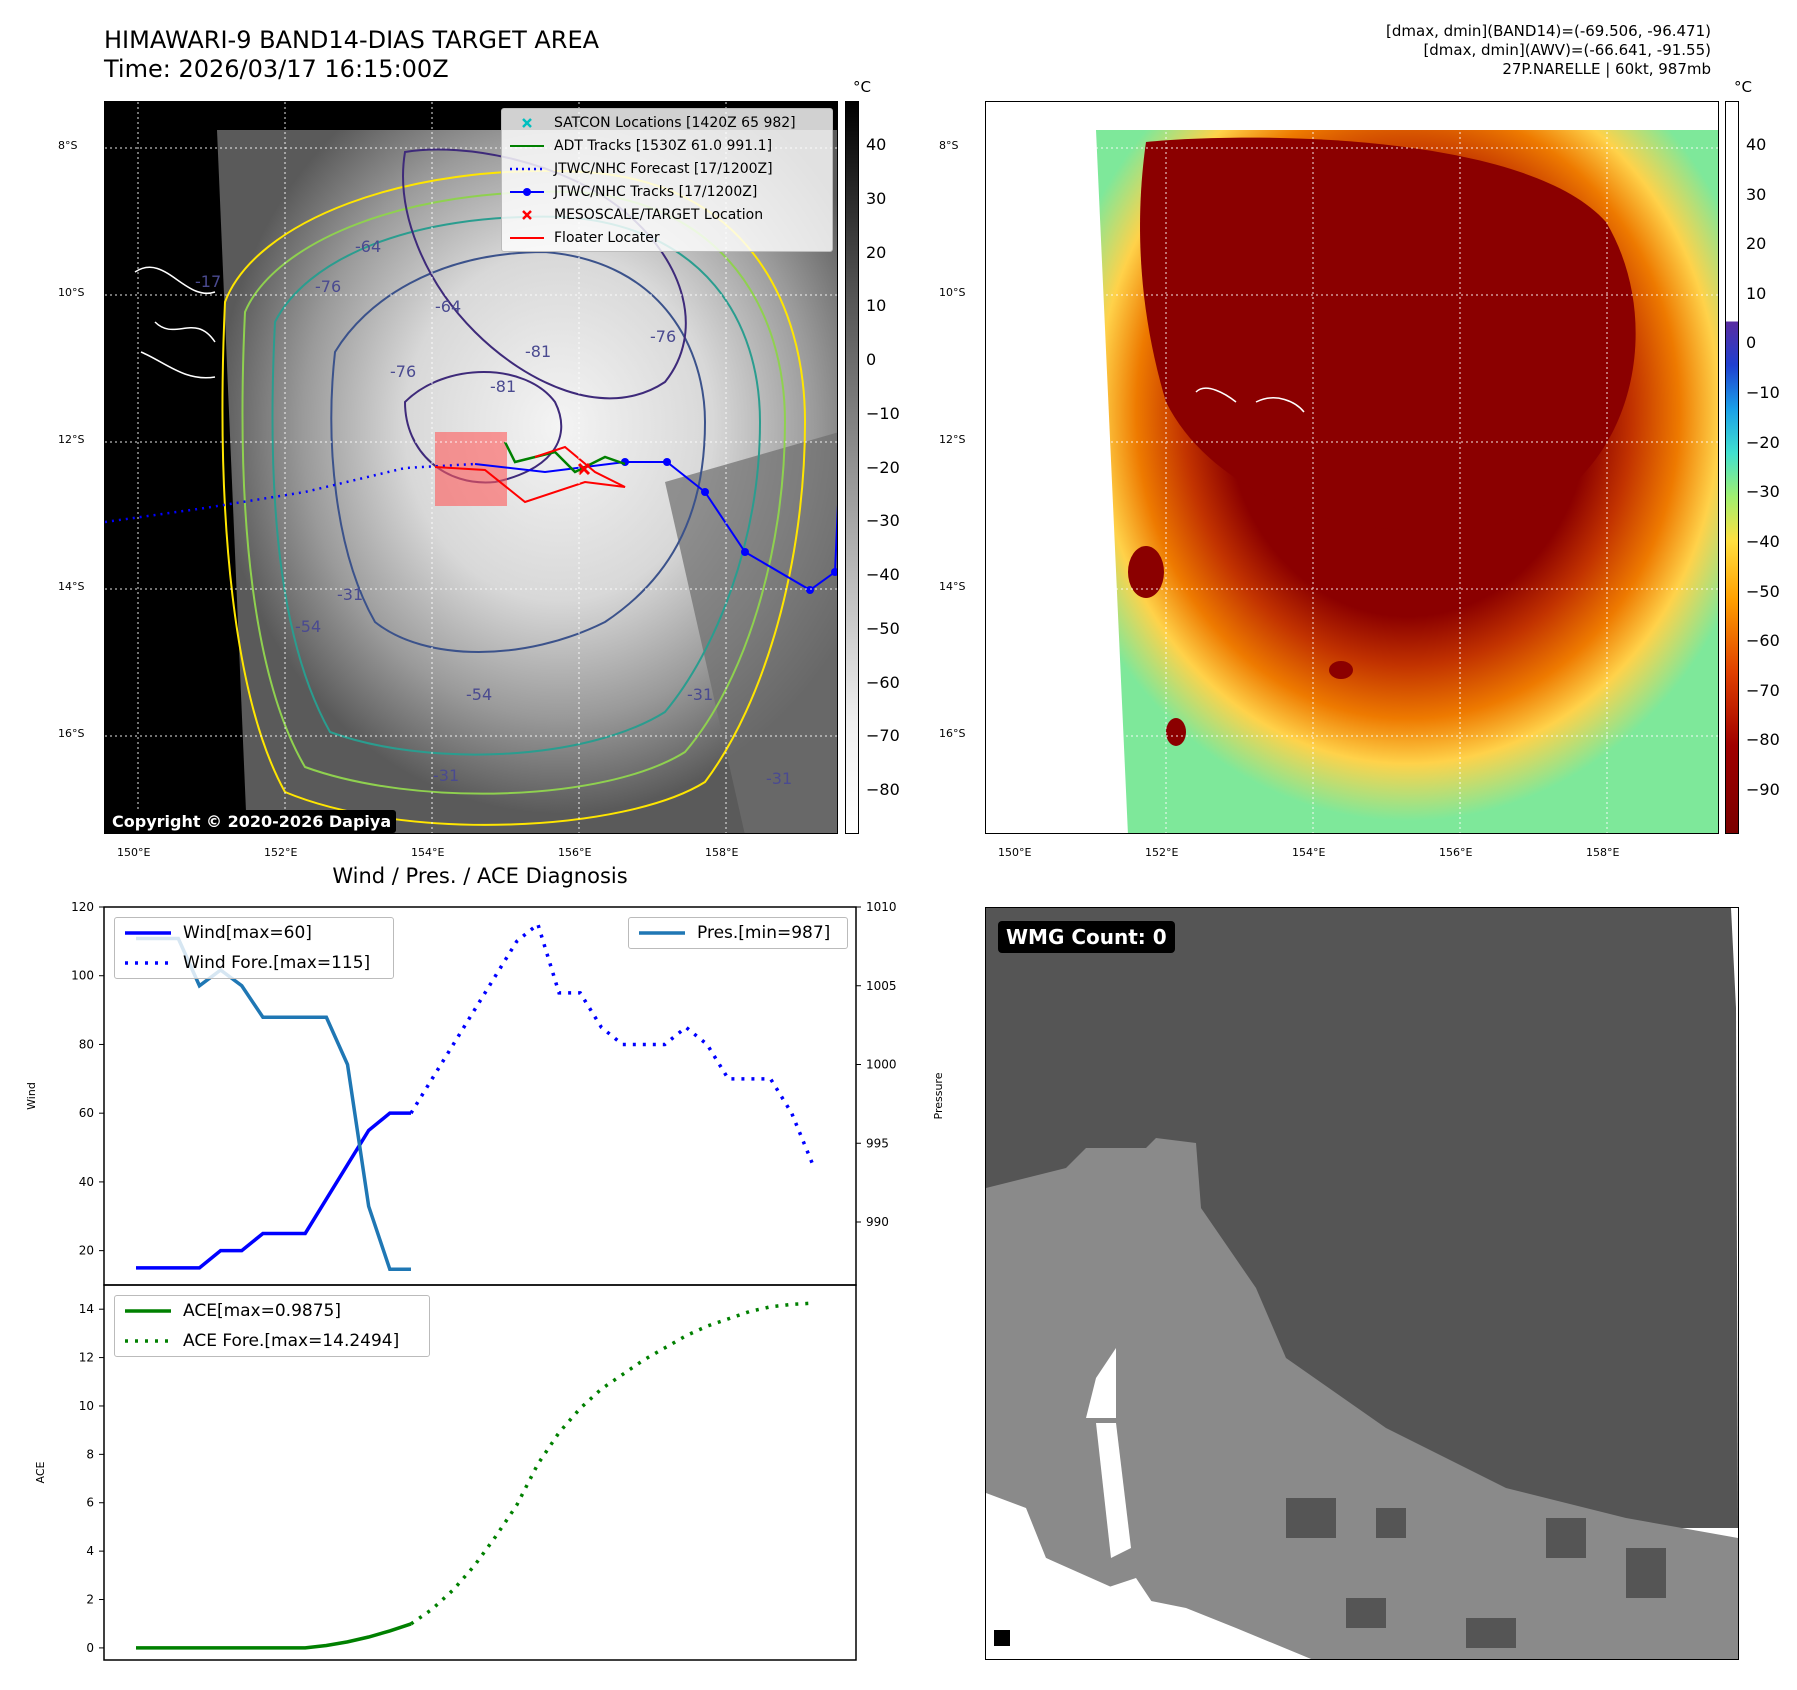  What do you see at coordinates (876, 252) in the screenshot?
I see `colorbar-tick-label: 20` at bounding box center [876, 252].